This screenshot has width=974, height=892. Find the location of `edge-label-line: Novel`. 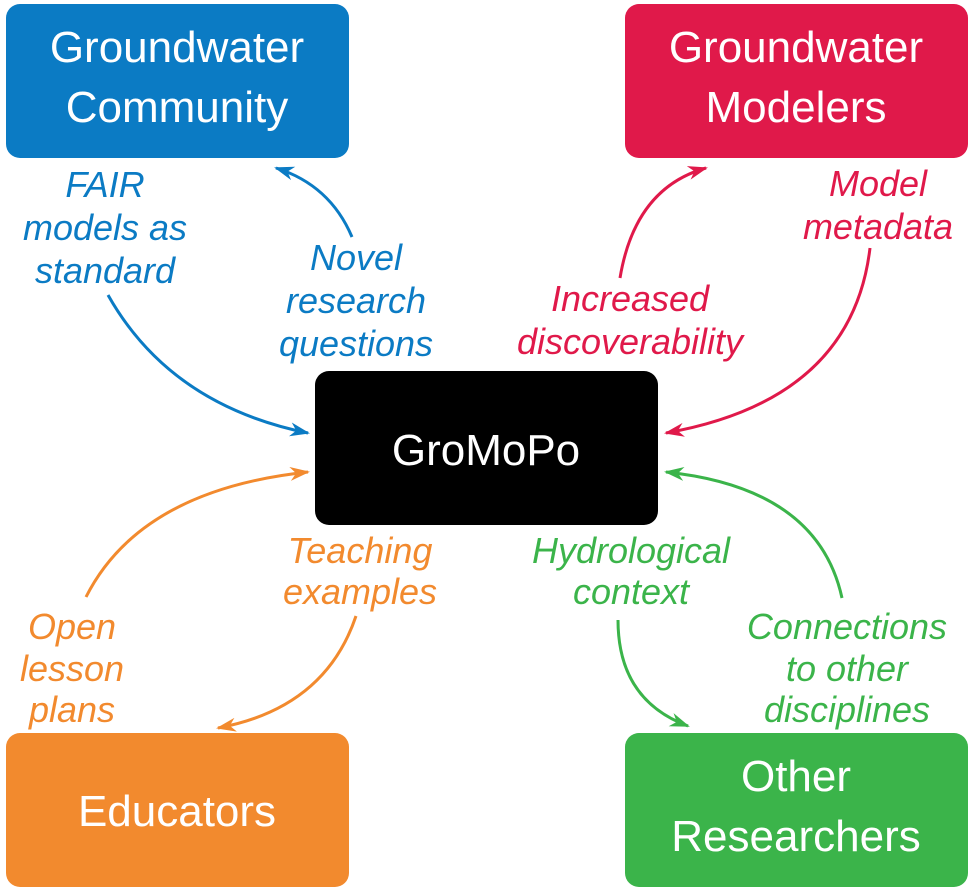

edge-label-line: Novel is located at coordinates (356, 257).